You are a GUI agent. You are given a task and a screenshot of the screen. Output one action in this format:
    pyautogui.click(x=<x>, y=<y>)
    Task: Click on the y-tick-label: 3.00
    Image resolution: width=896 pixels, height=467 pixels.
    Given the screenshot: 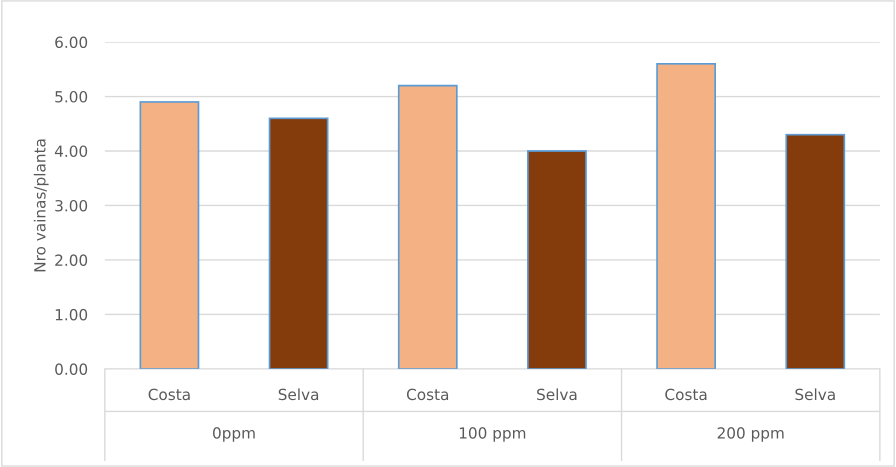 What is the action you would take?
    pyautogui.click(x=71, y=206)
    